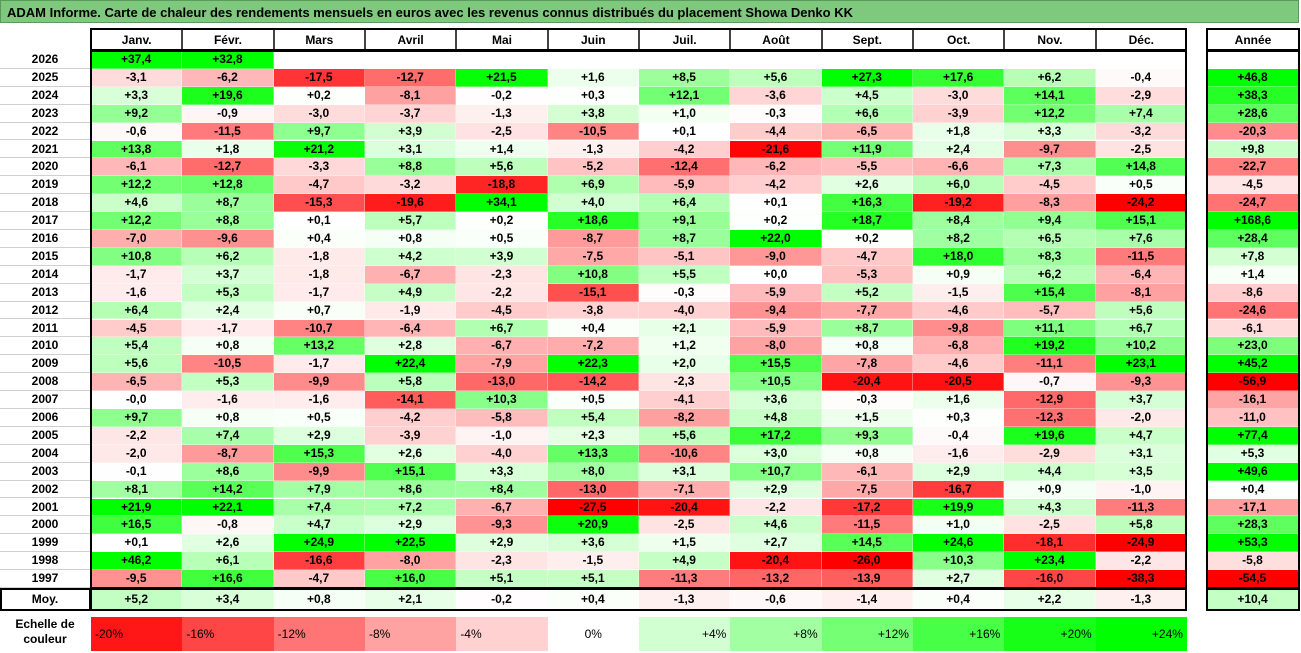  Describe the element at coordinates (1253, 39) in the screenshot. I see `year-total-header: Année` at that location.